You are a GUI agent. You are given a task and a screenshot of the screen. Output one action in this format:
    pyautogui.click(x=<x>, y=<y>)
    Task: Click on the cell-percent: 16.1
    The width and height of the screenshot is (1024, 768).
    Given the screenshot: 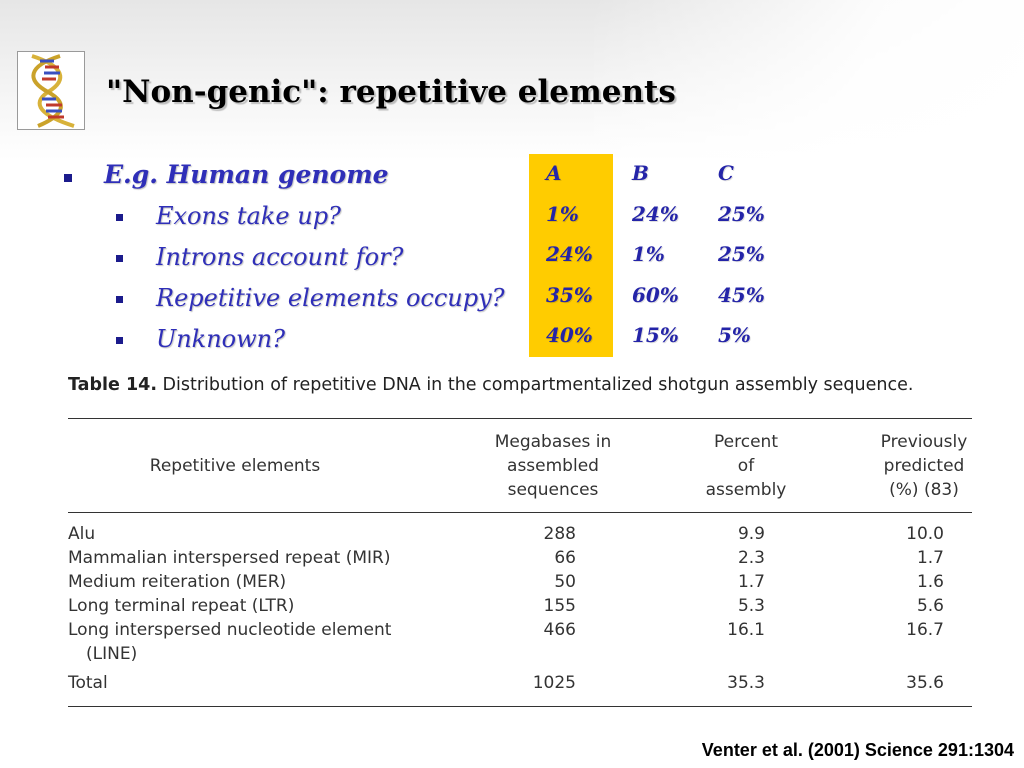 What is the action you would take?
    pyautogui.click(x=746, y=630)
    